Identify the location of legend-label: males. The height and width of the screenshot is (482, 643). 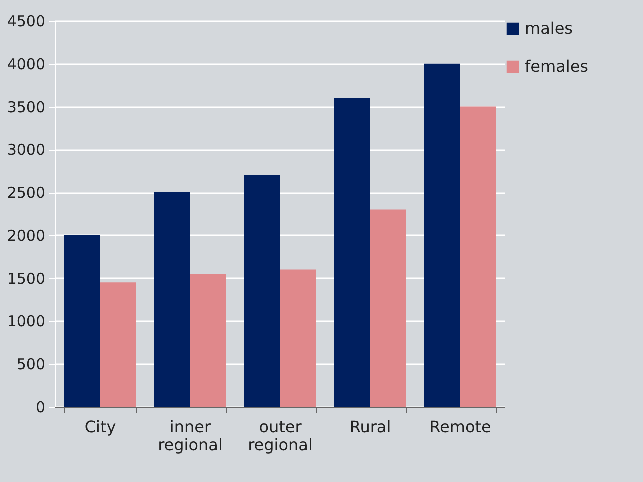
(549, 28).